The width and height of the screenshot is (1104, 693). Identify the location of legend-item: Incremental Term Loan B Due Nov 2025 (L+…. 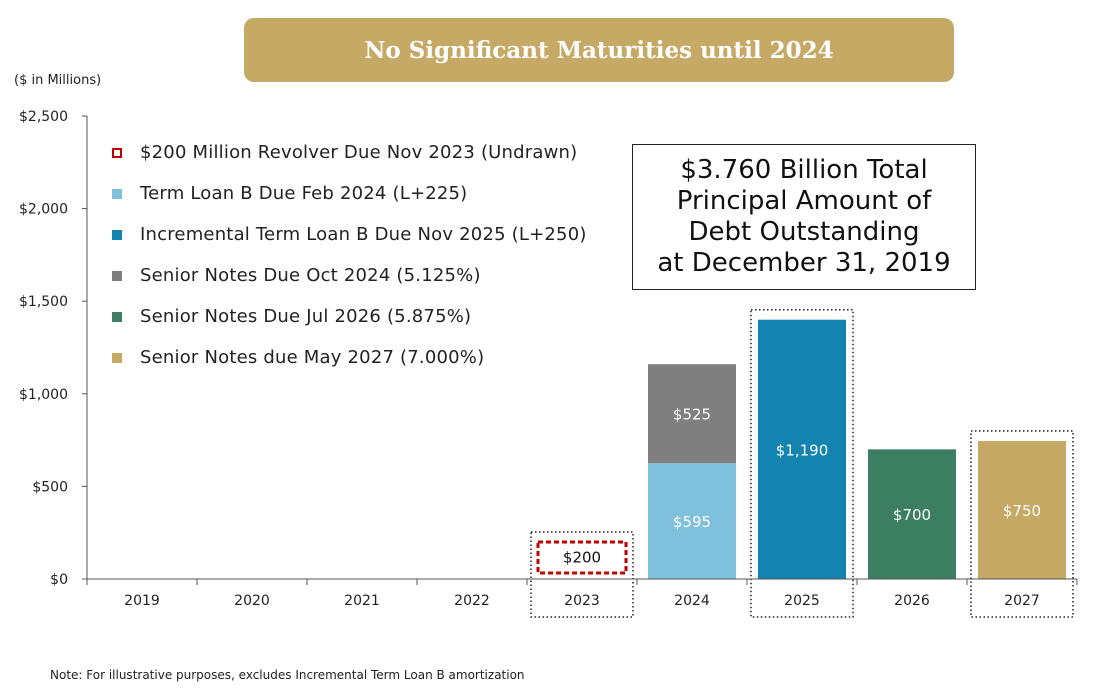
(349, 234).